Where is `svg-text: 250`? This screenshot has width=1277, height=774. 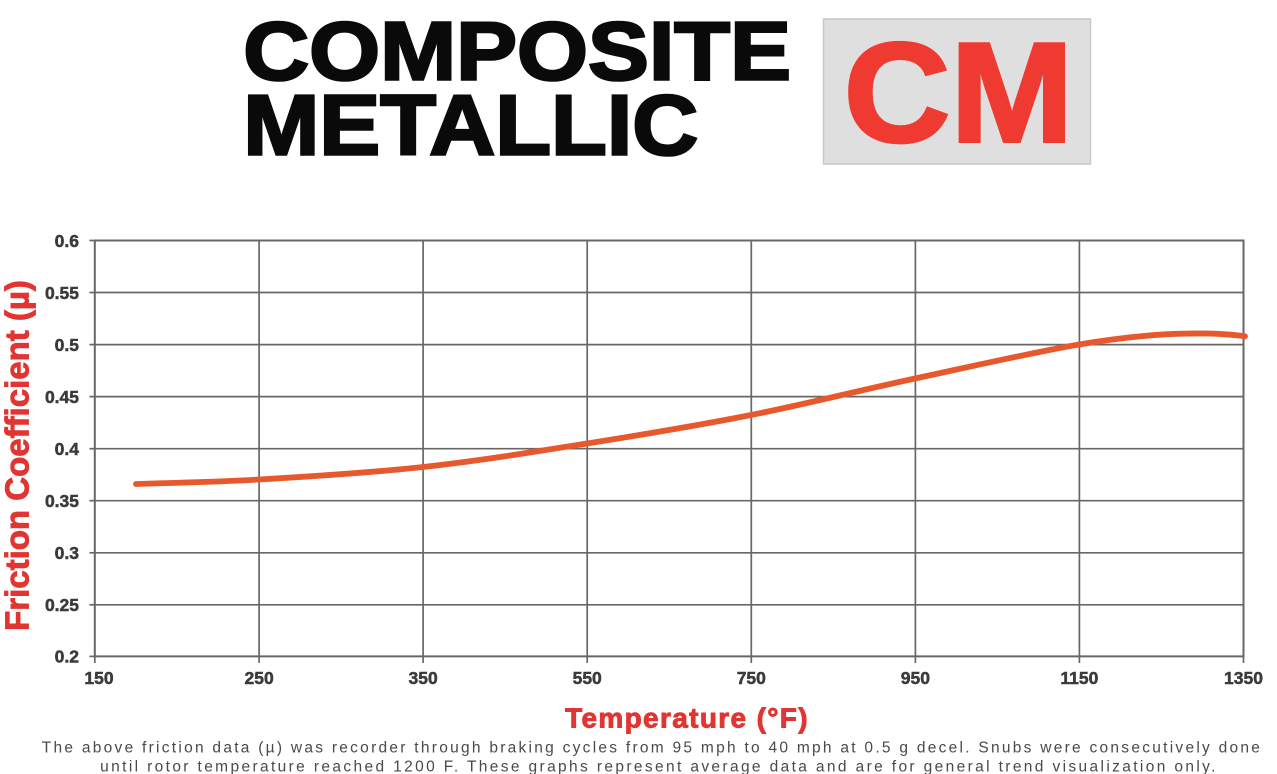
svg-text: 250 is located at coordinates (258, 678).